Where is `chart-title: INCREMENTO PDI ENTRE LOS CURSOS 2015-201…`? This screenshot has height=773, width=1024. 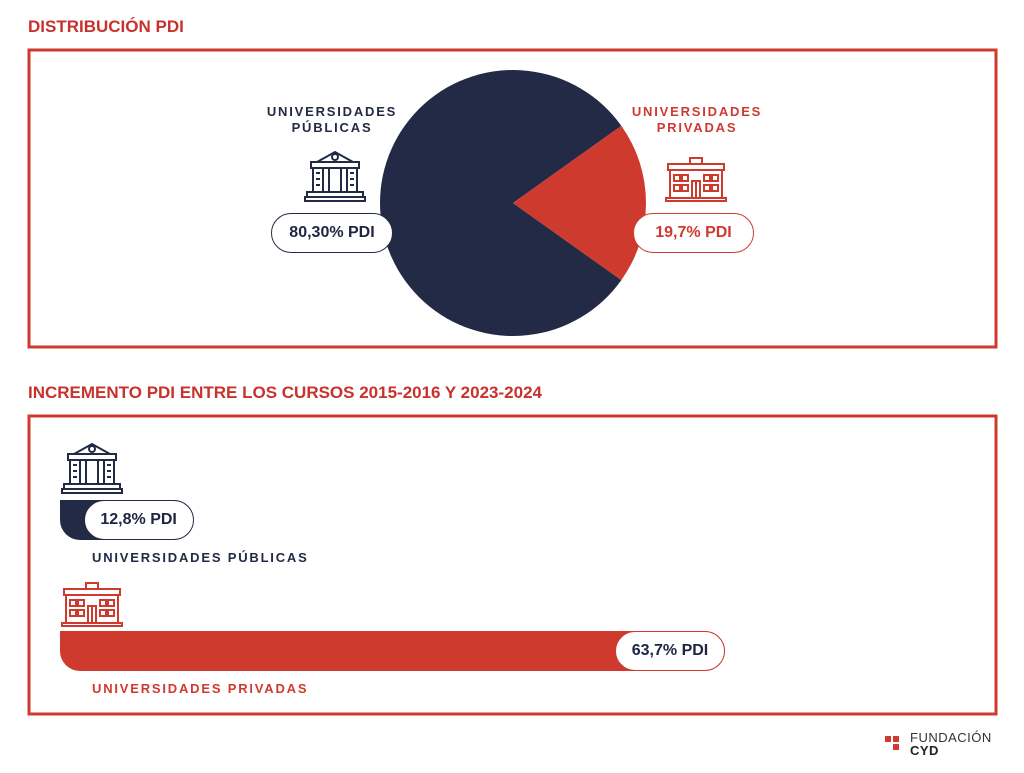
chart-title: INCREMENTO PDI ENTRE LOS CURSOS 2015-201… is located at coordinates (285, 392).